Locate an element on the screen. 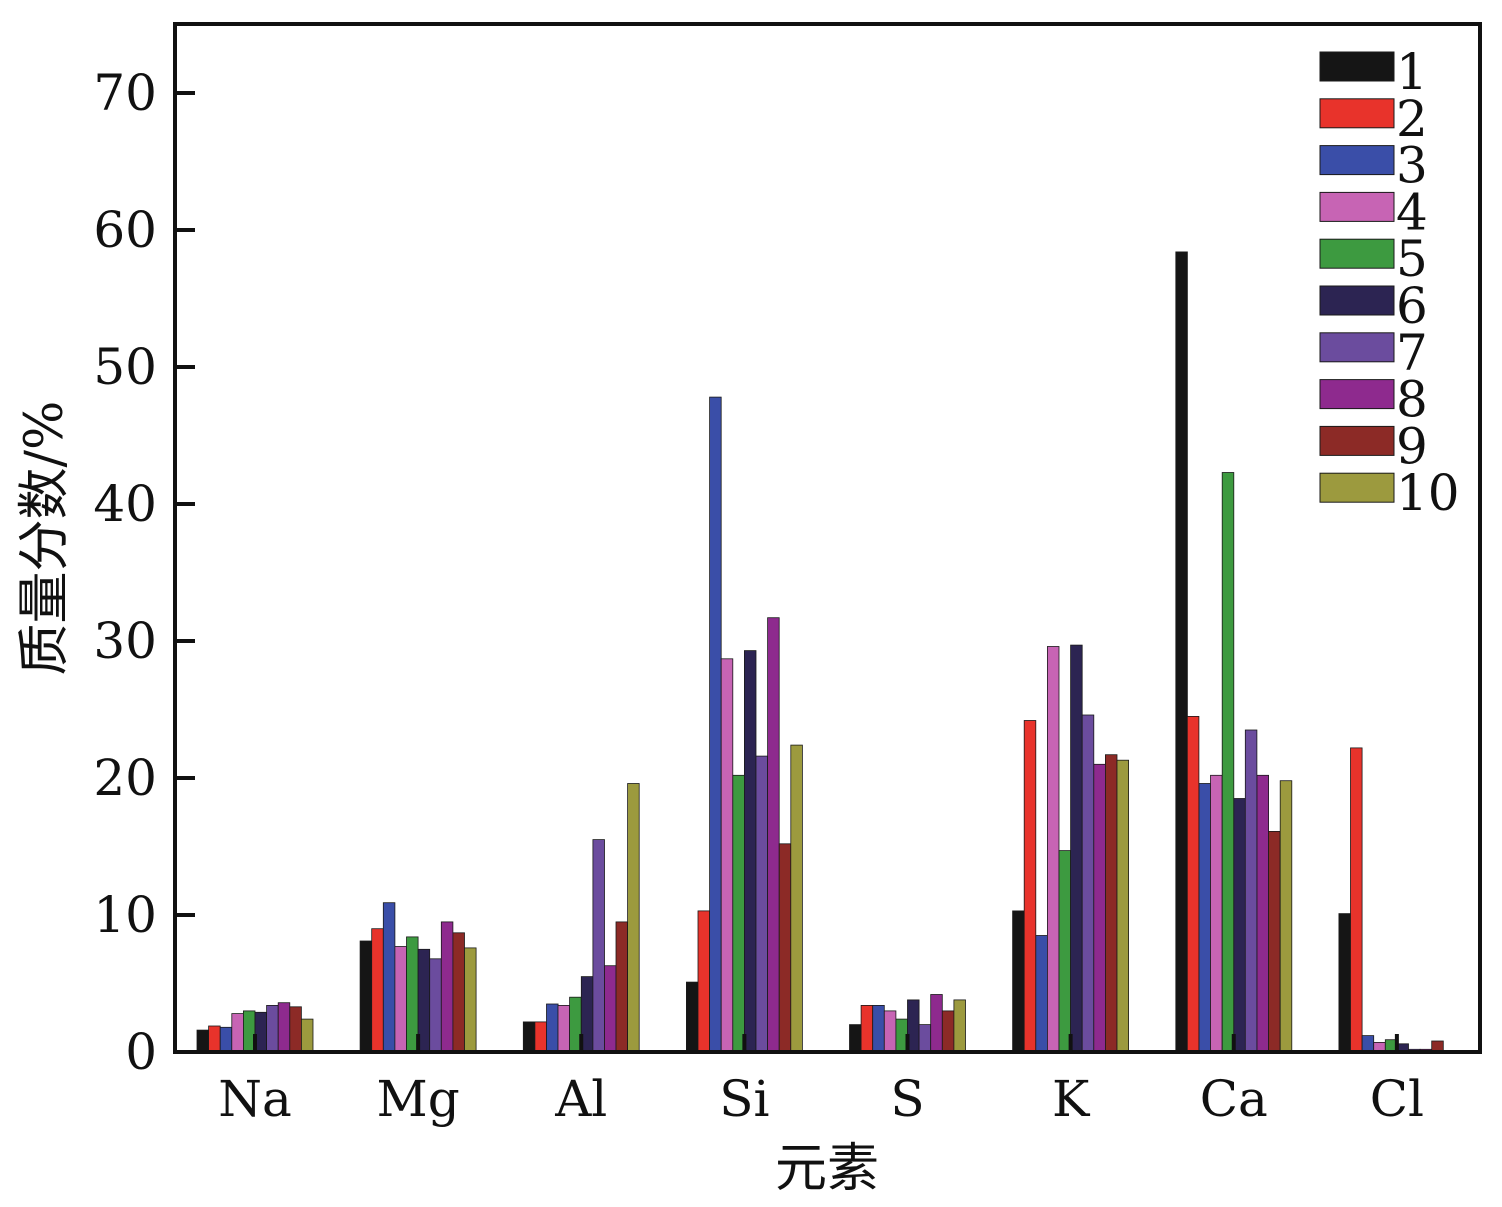  y-tick-label-60: 60 is located at coordinates (125, 230).